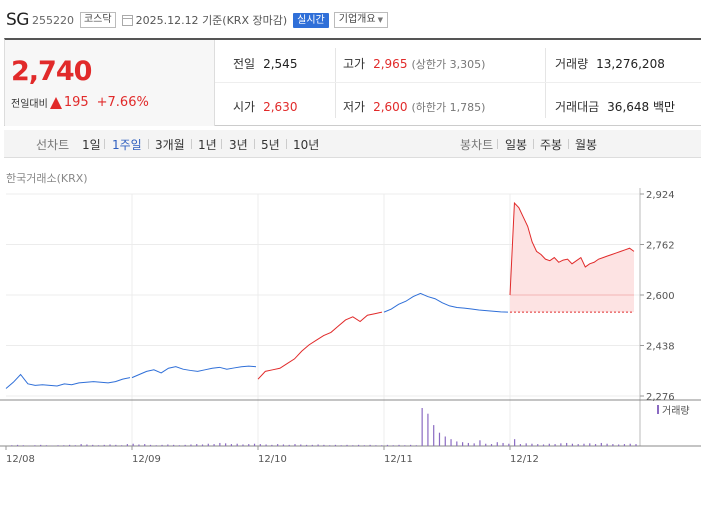 Image resolution: width=701 pixels, height=517 pixels. Describe the element at coordinates (615, 107) in the screenshot. I see `trade-amount: 거래대금 36,648 백만` at that location.